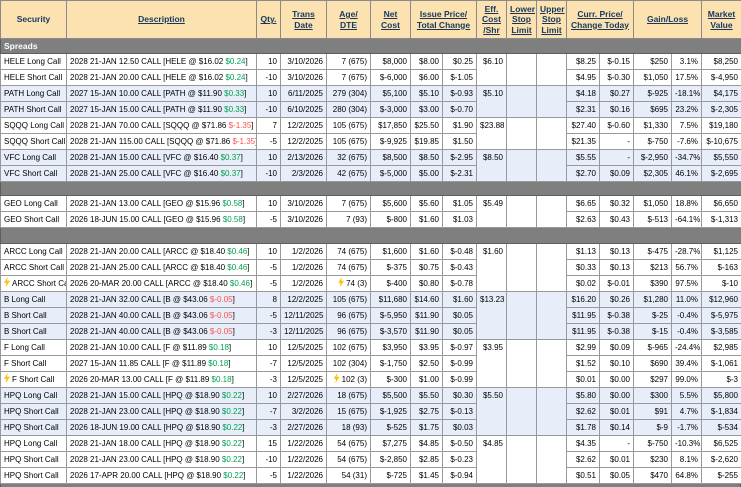  I want to click on market-value-cell: $-1,834, so click(721, 412).